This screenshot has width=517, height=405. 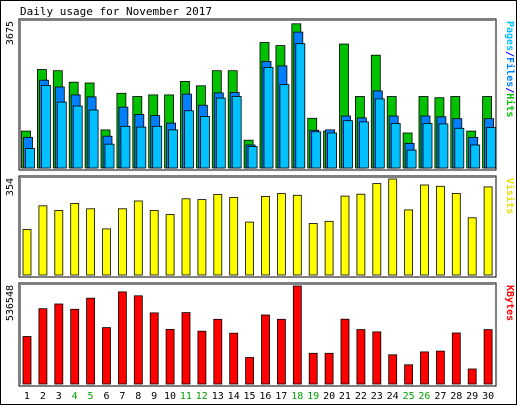 What do you see at coordinates (509, 36) in the screenshot?
I see `legend-part: Pages` at bounding box center [509, 36].